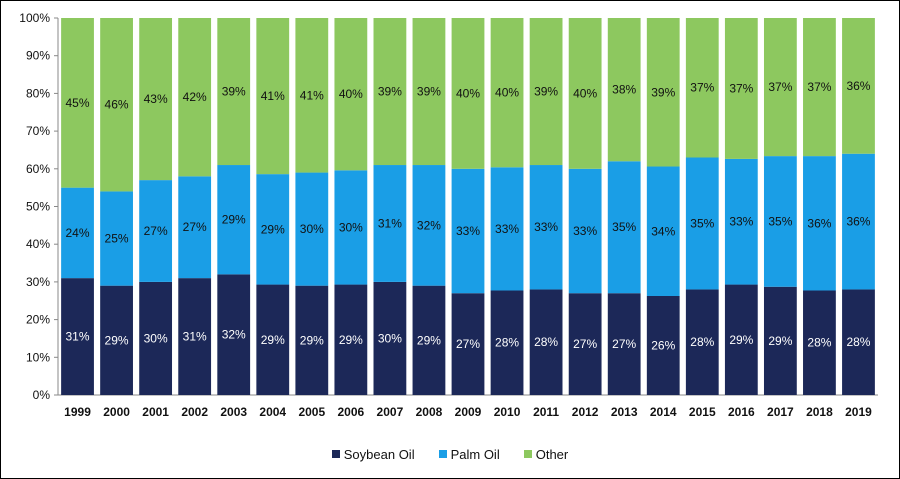  What do you see at coordinates (780, 412) in the screenshot?
I see `x-tick-label: 2017` at bounding box center [780, 412].